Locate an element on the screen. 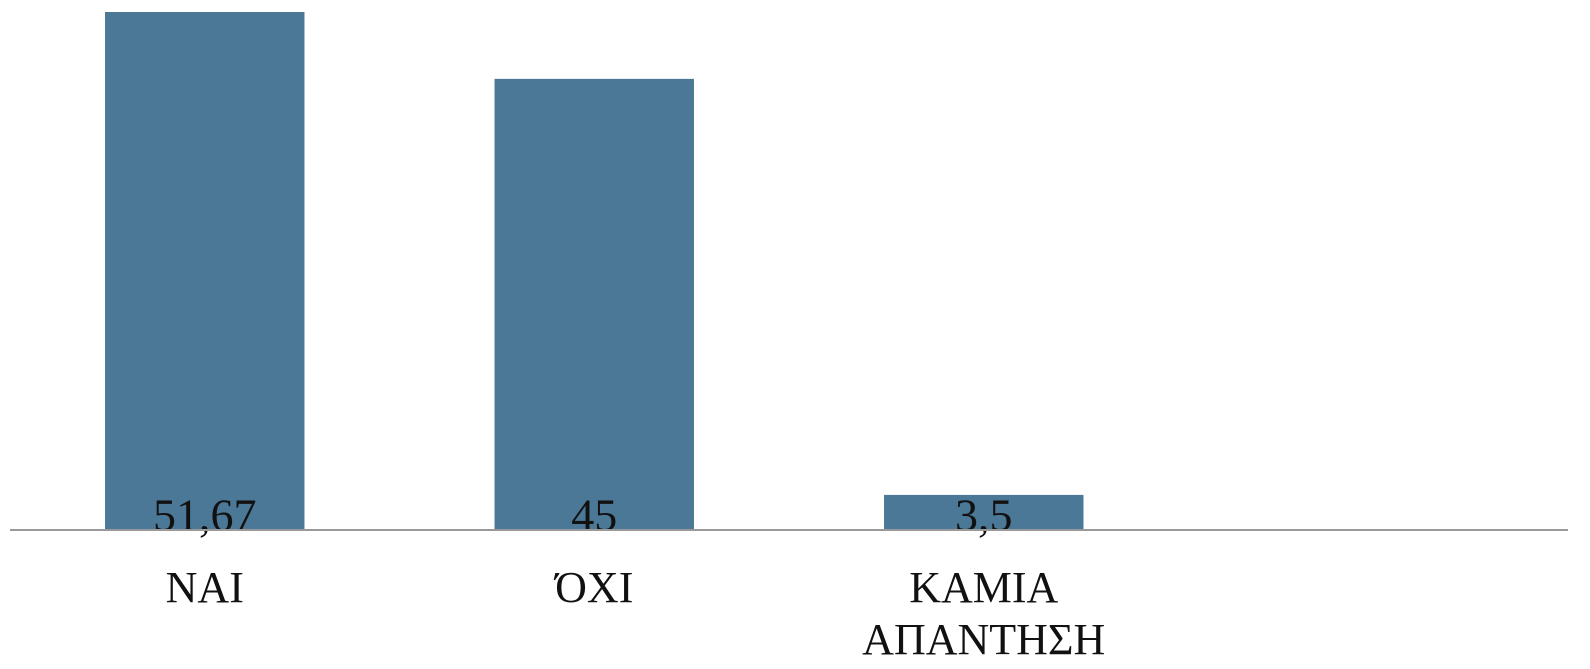 The image size is (1590, 669). x-tick-label: ΝΑΙ is located at coordinates (204, 587).